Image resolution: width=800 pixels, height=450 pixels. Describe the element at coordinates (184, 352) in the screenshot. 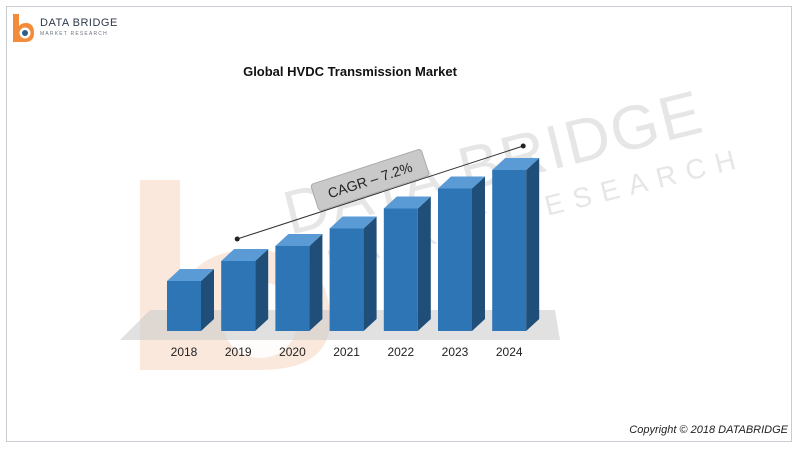

I see `x-tick-label: 2018` at that location.